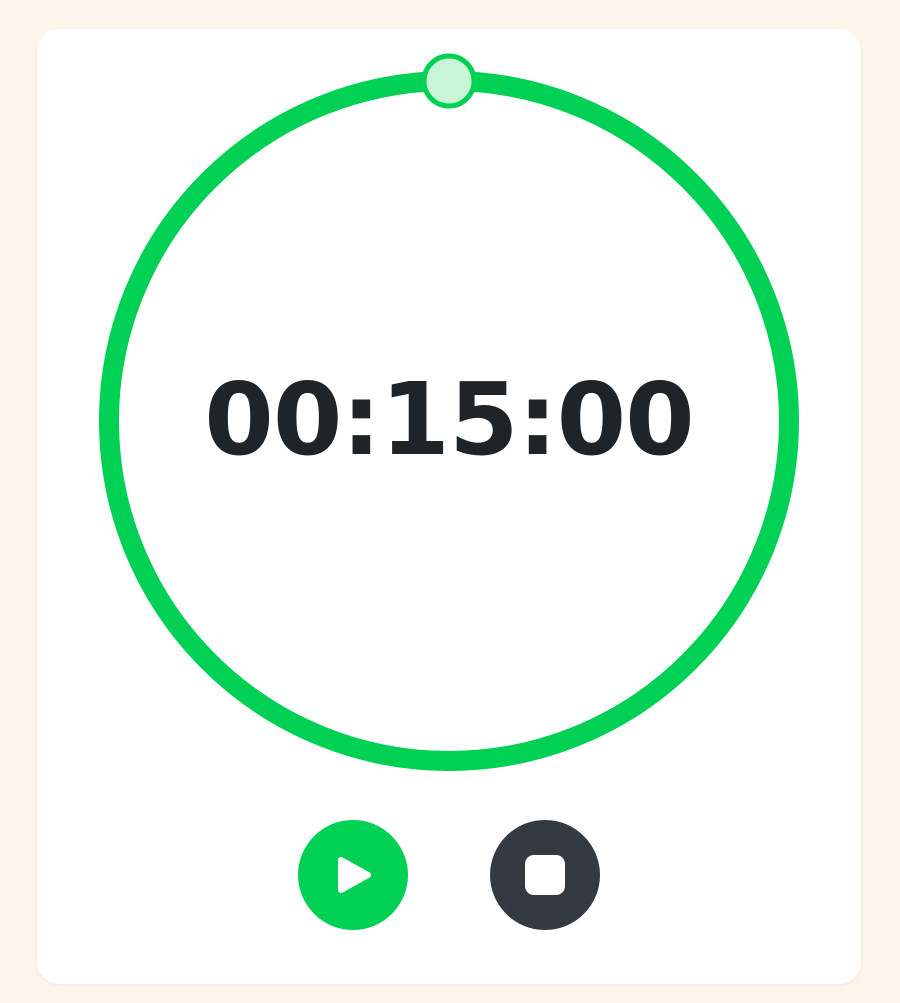 The width and height of the screenshot is (900, 1003). Describe the element at coordinates (449, 81) in the screenshot. I see `progress-knob` at that location.